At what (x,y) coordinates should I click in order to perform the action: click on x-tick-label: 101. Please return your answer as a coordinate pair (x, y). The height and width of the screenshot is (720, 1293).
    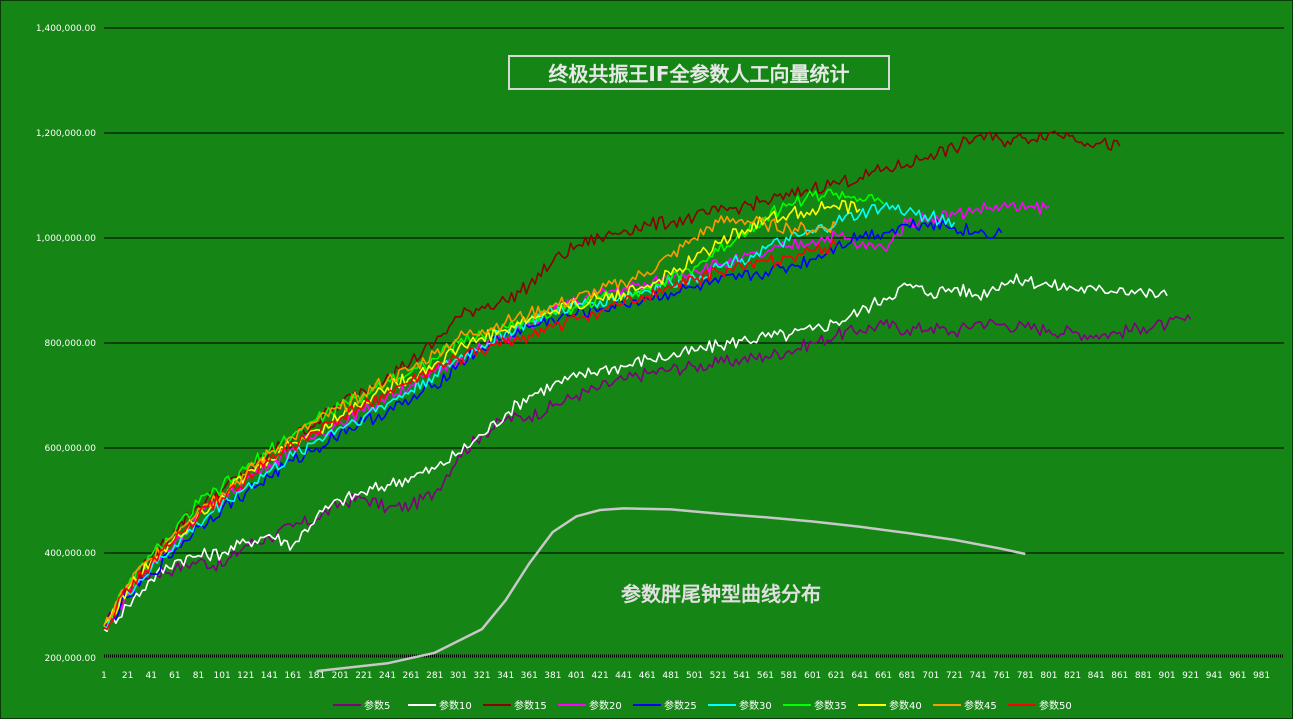
    Looking at the image, I should click on (222, 676).